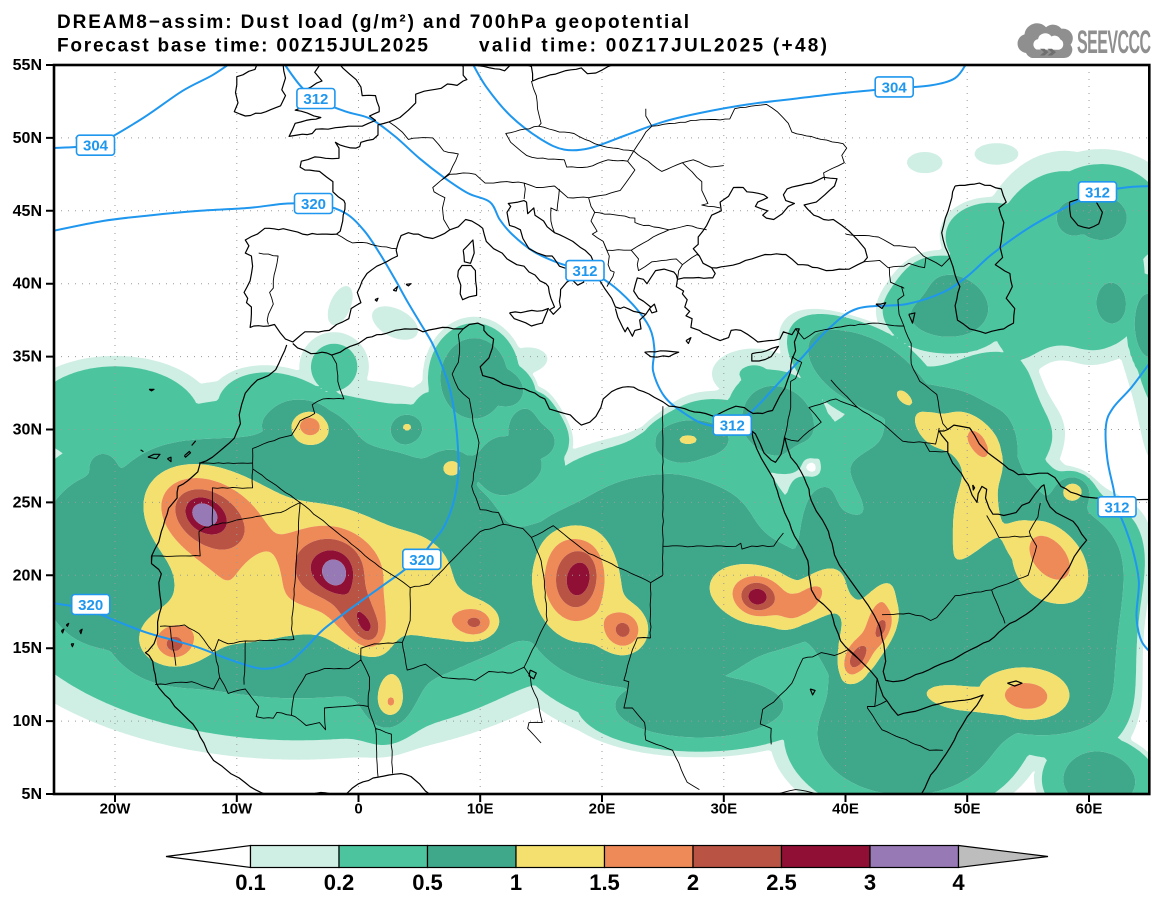 The image size is (1165, 912). What do you see at coordinates (870, 882) in the screenshot?
I see `svg-text: 3` at bounding box center [870, 882].